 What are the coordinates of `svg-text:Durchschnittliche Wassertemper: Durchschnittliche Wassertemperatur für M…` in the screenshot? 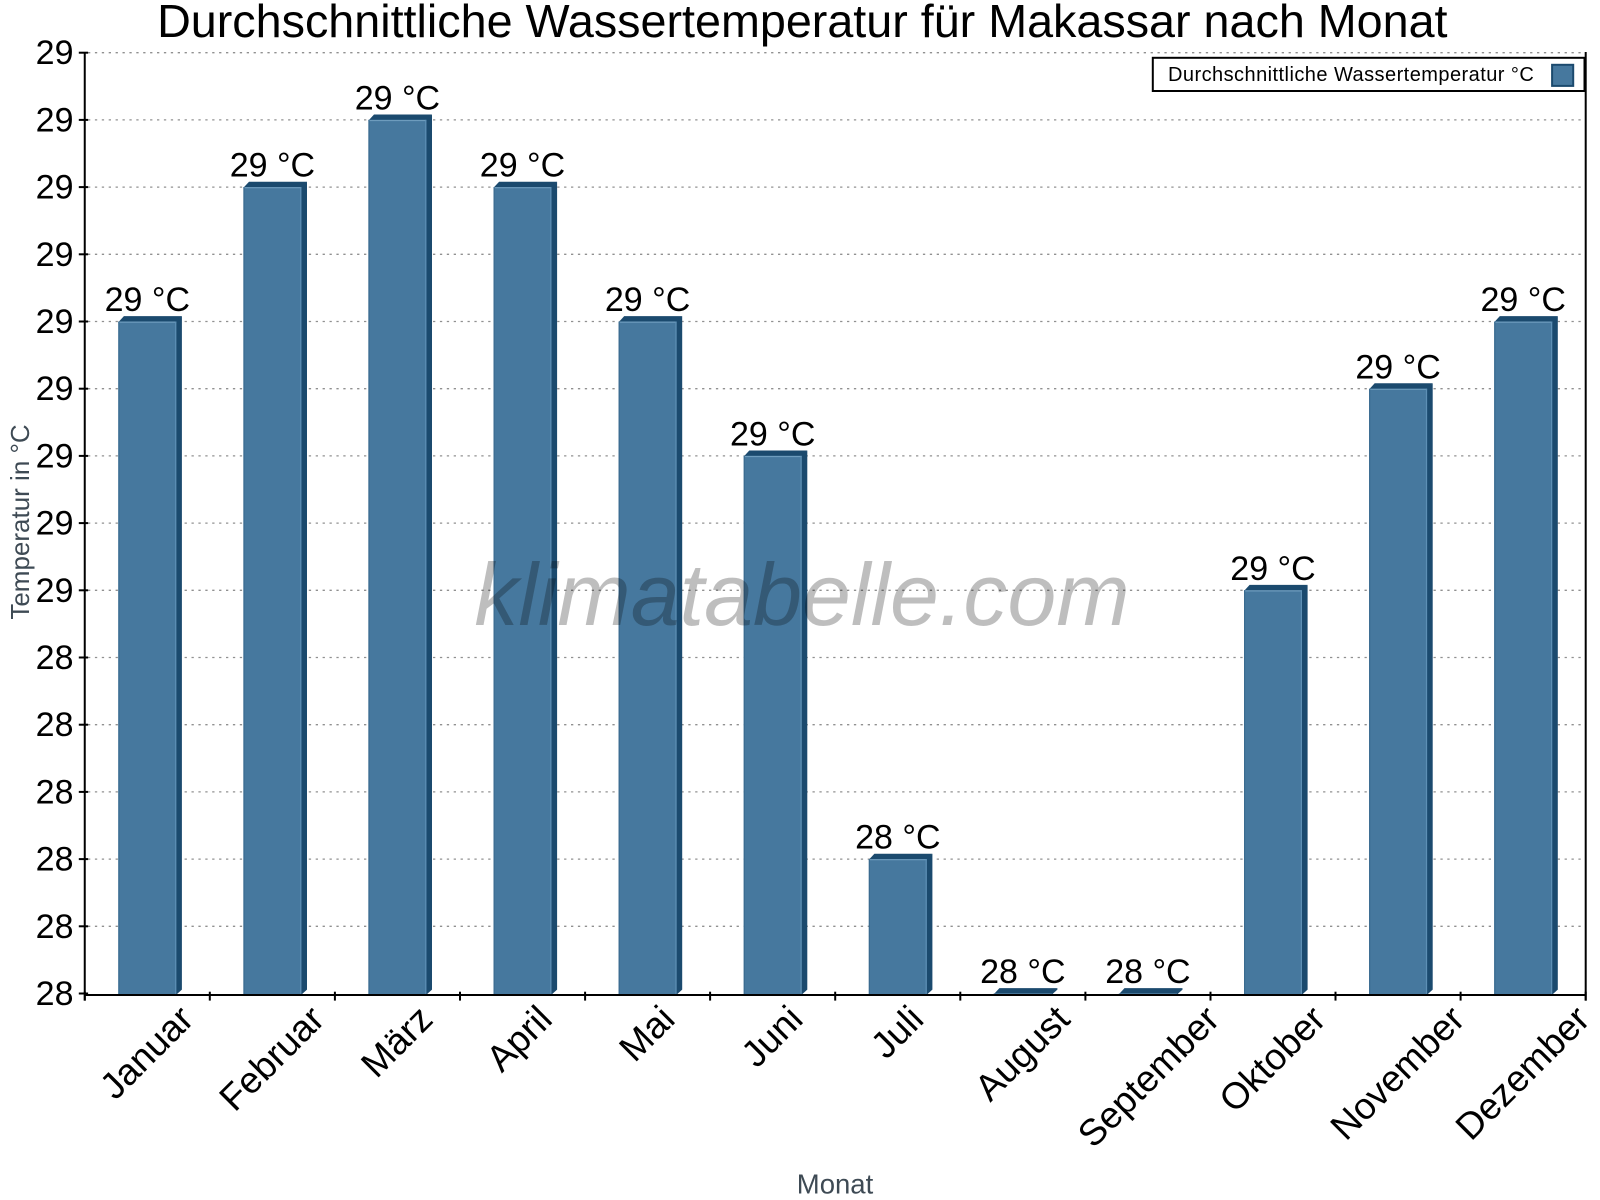 It's located at (802, 23).